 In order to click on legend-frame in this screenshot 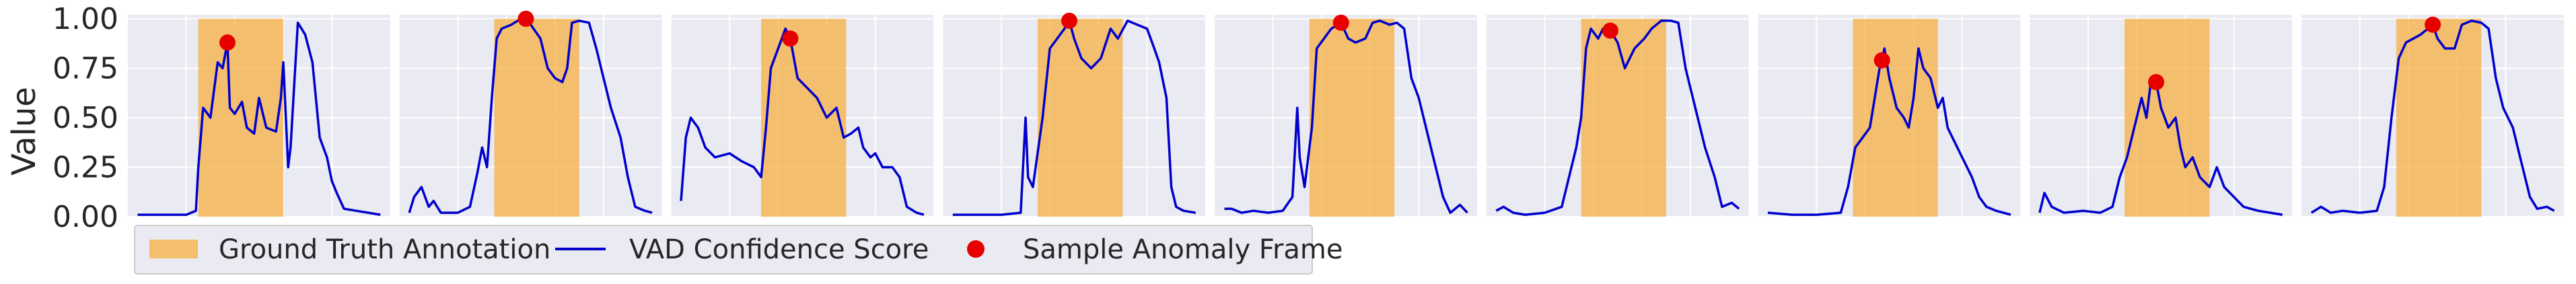, I will do `click(723, 250)`.